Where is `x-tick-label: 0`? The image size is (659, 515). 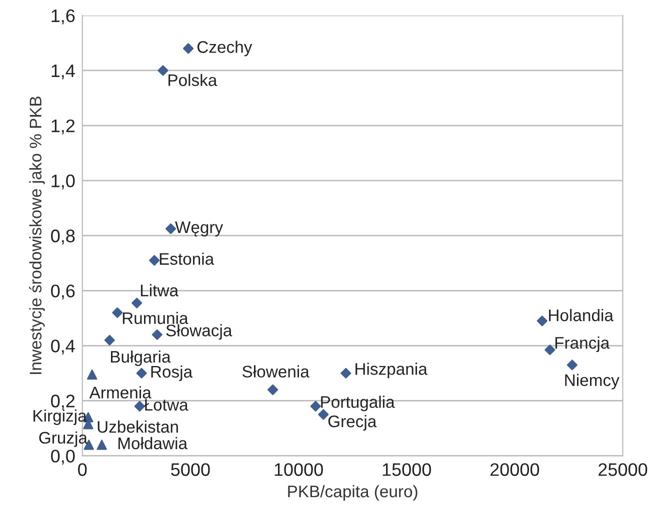 x-tick-label: 0 is located at coordinates (82, 469).